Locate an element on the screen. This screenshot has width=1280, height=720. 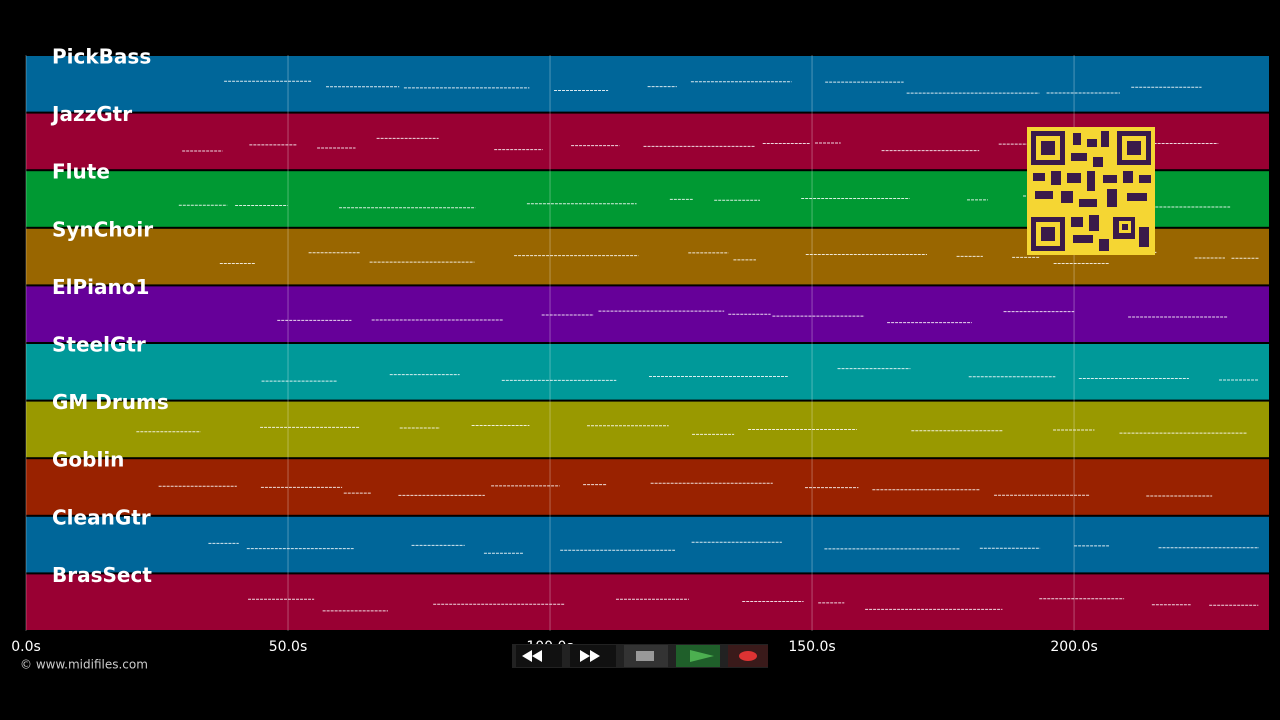
stop-button is located at coordinates (646, 656).